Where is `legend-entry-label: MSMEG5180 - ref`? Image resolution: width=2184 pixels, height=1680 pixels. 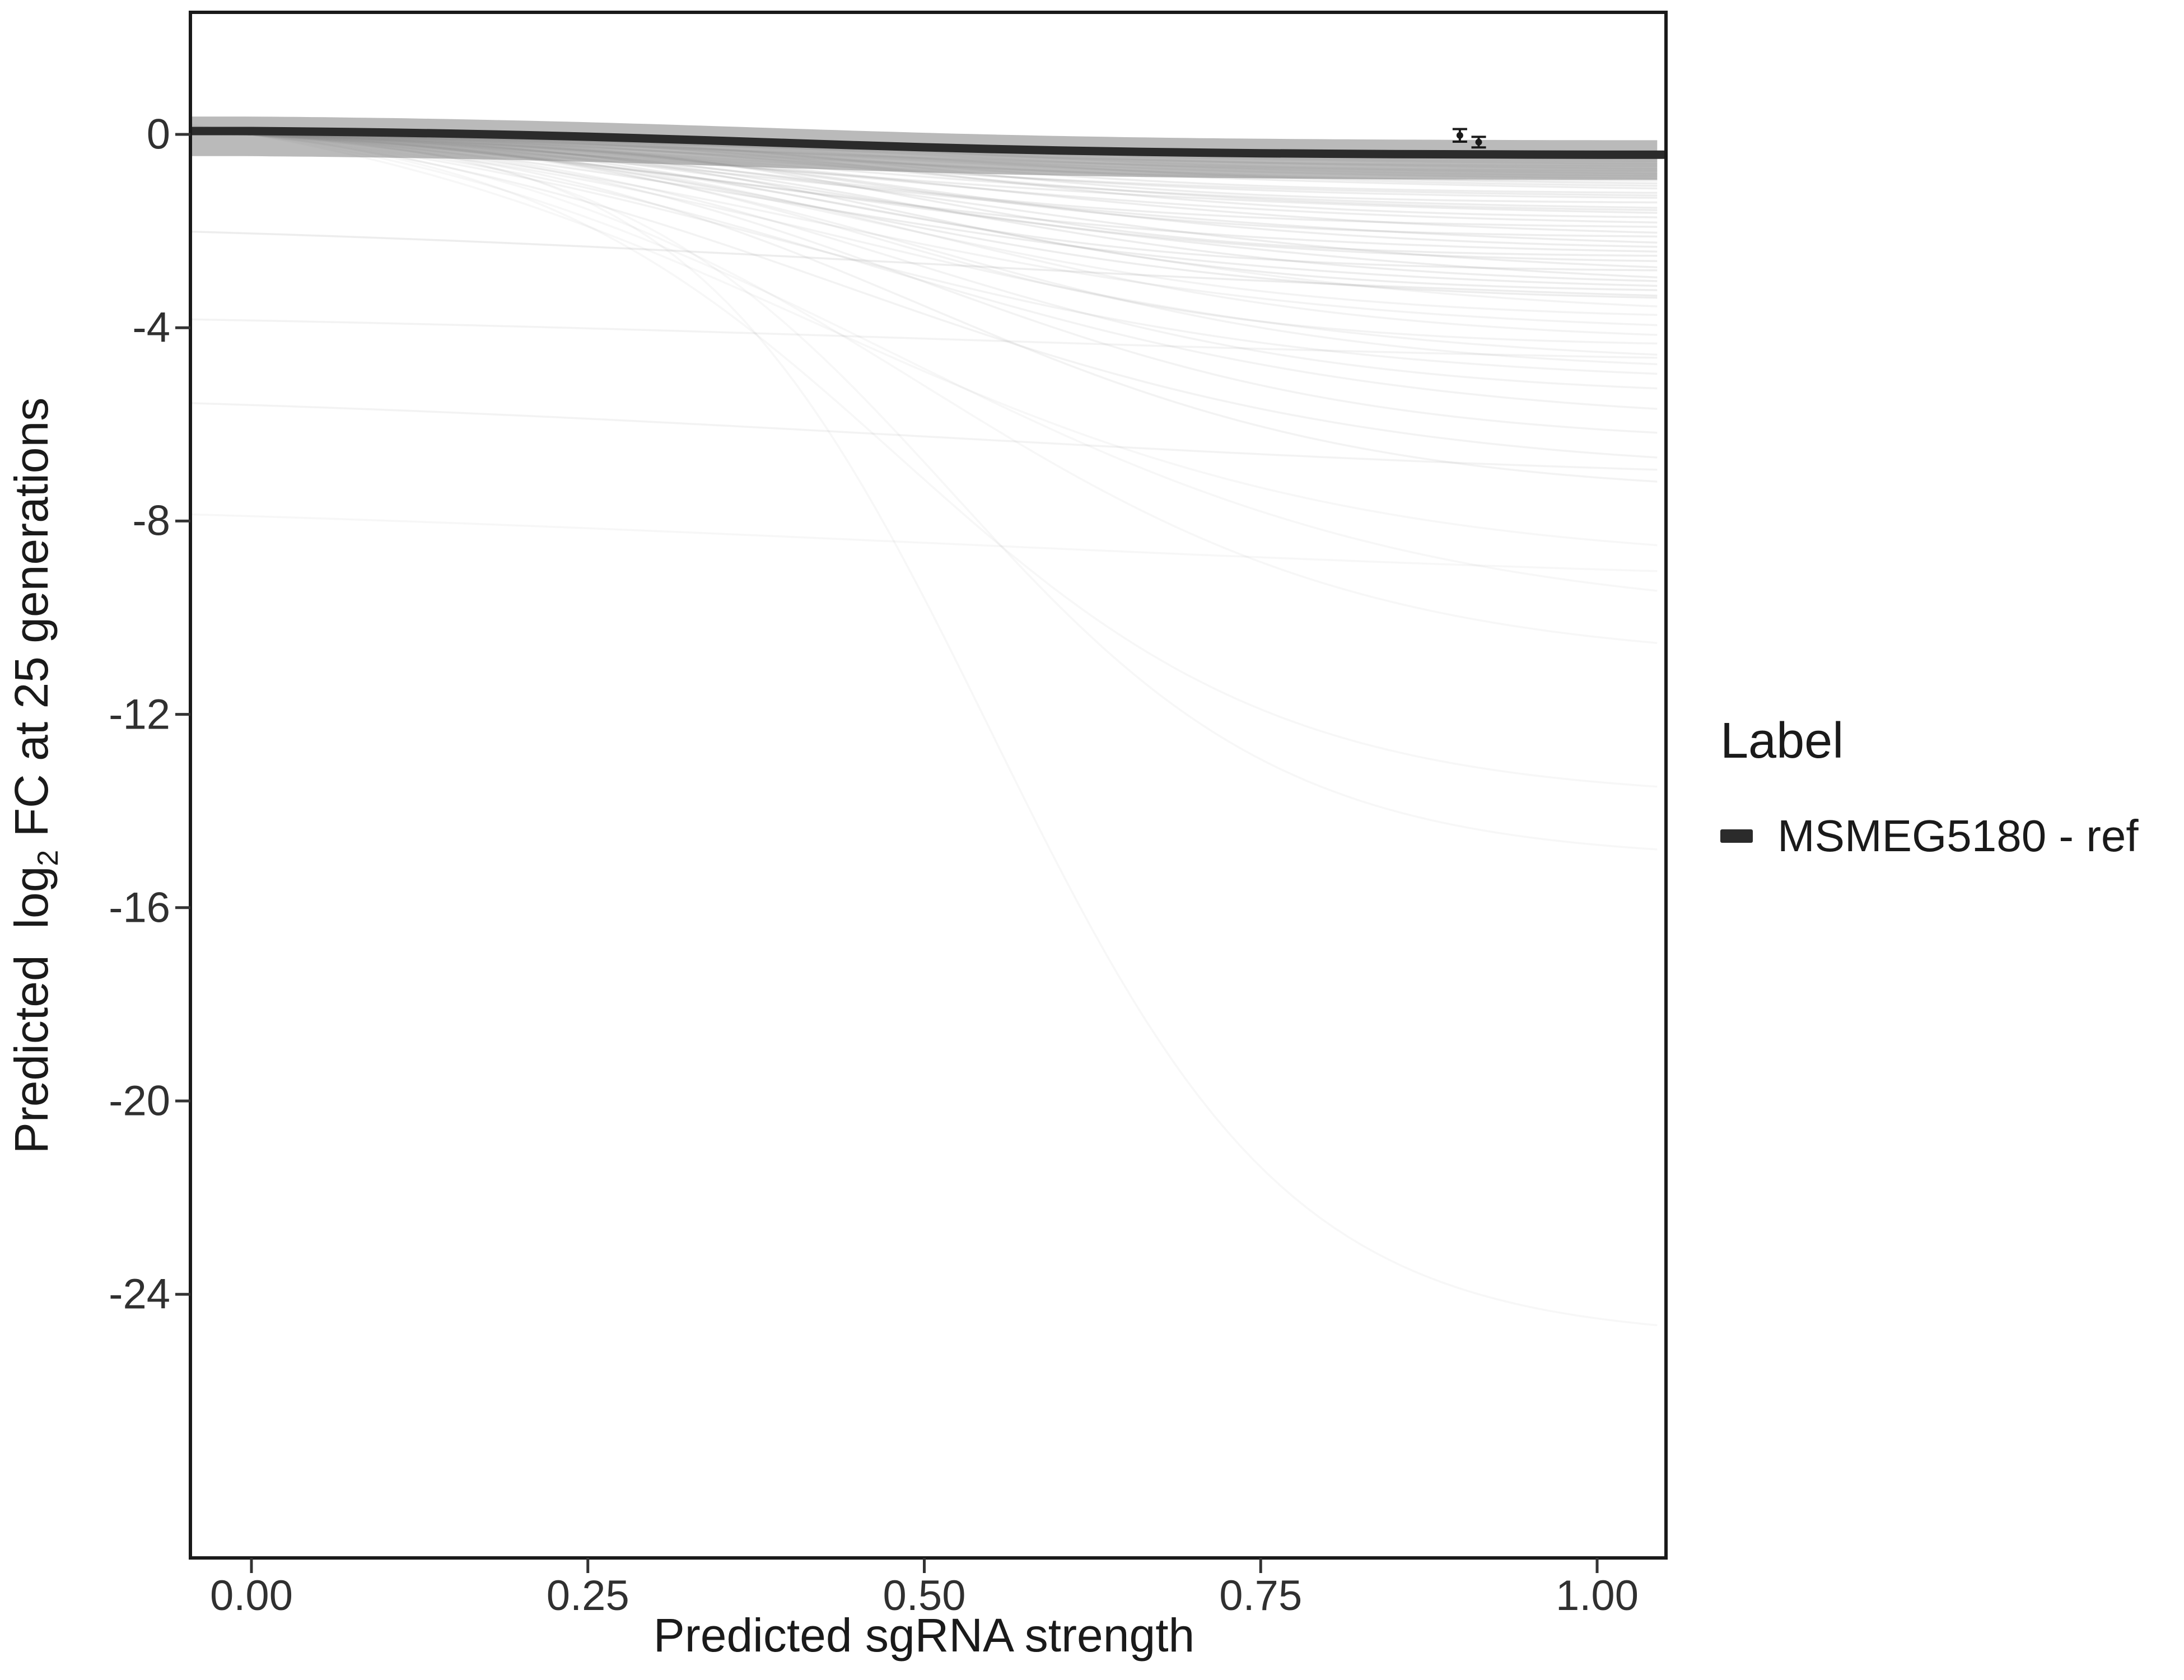 legend-entry-label: MSMEG5180 - ref is located at coordinates (1958, 836).